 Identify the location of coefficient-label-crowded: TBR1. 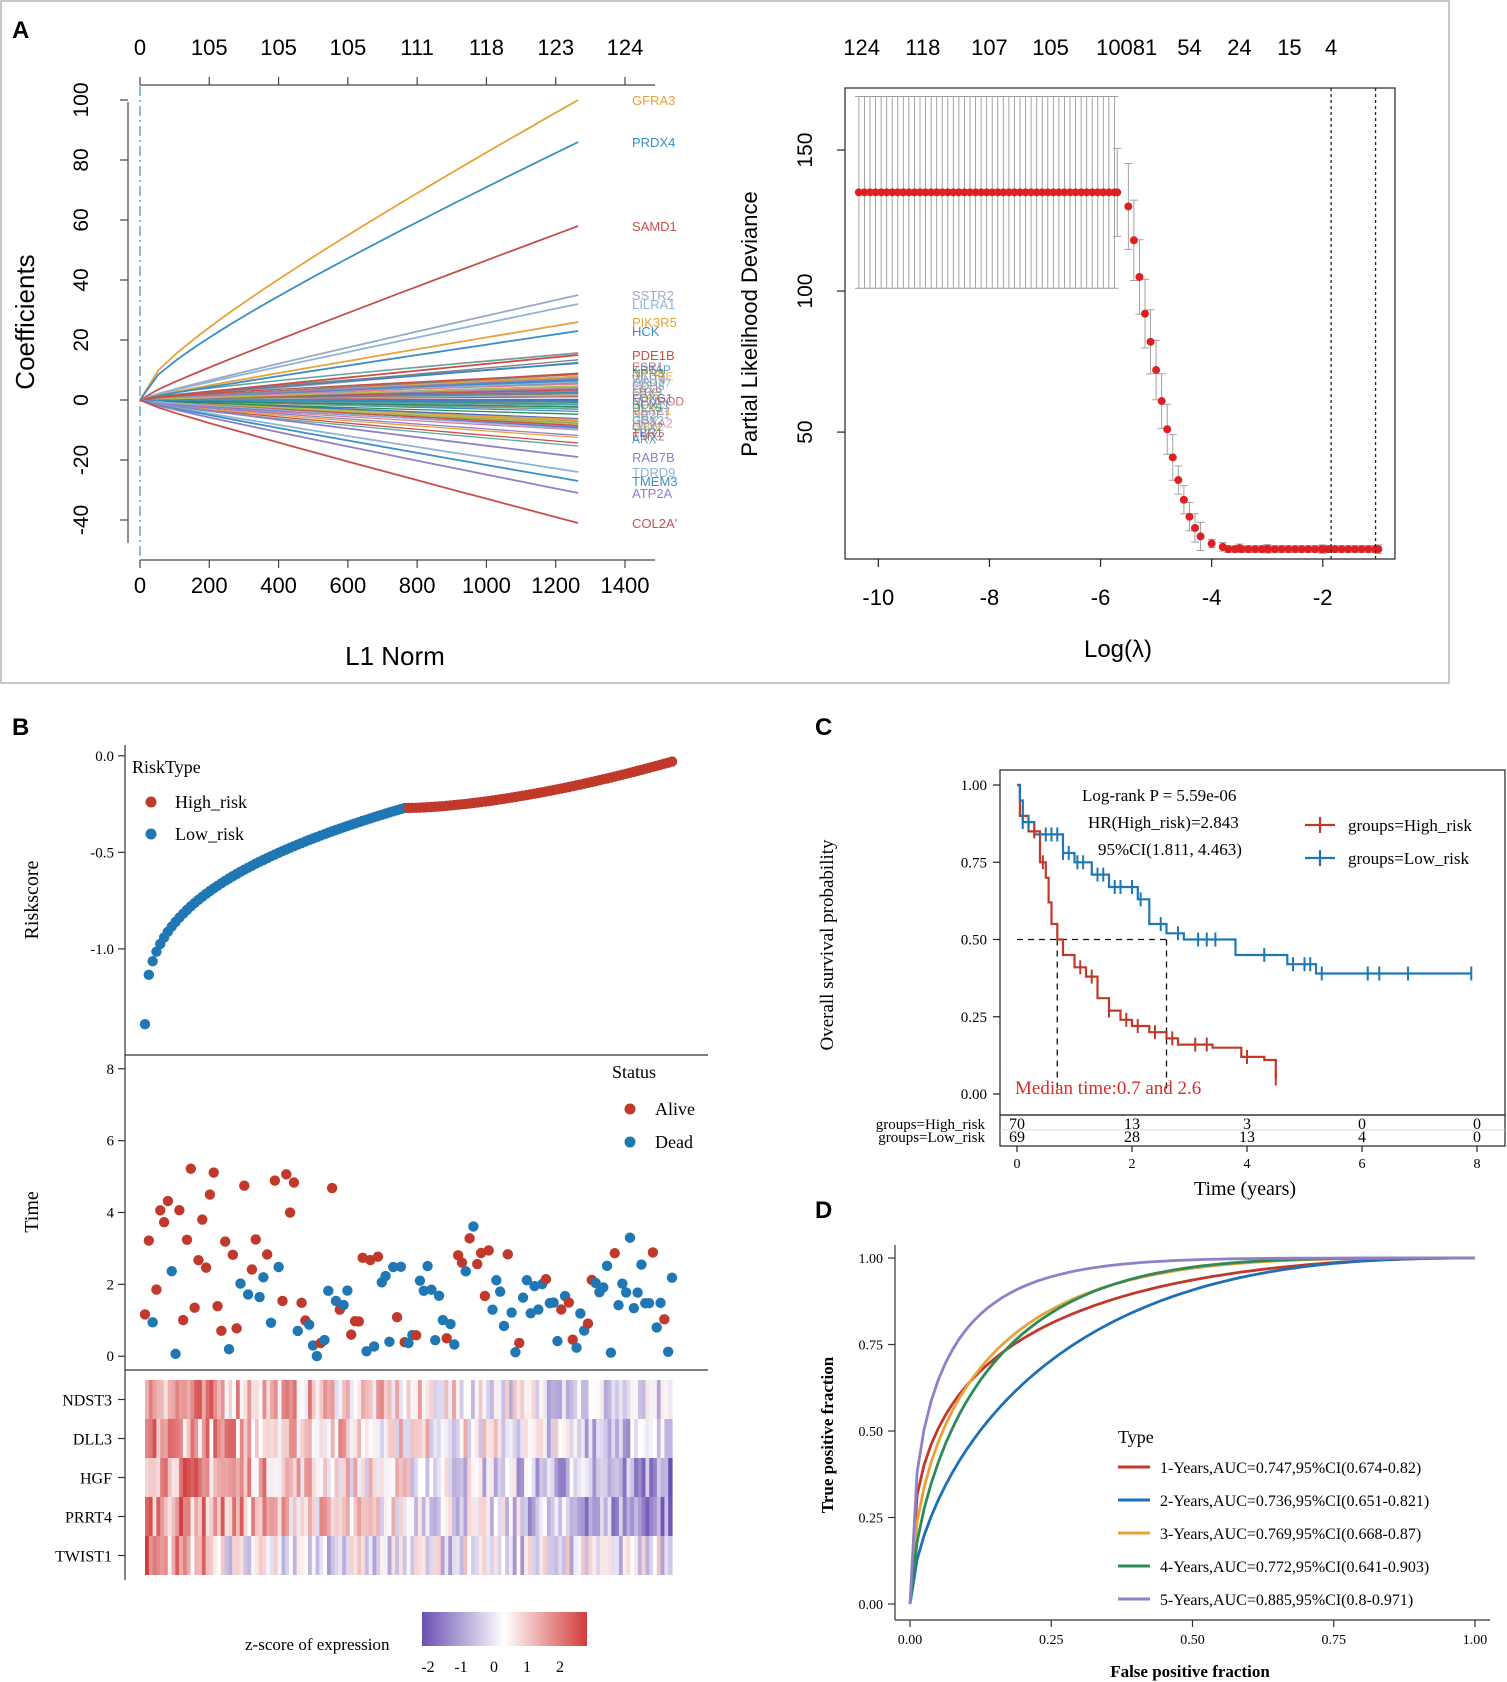
(647, 433).